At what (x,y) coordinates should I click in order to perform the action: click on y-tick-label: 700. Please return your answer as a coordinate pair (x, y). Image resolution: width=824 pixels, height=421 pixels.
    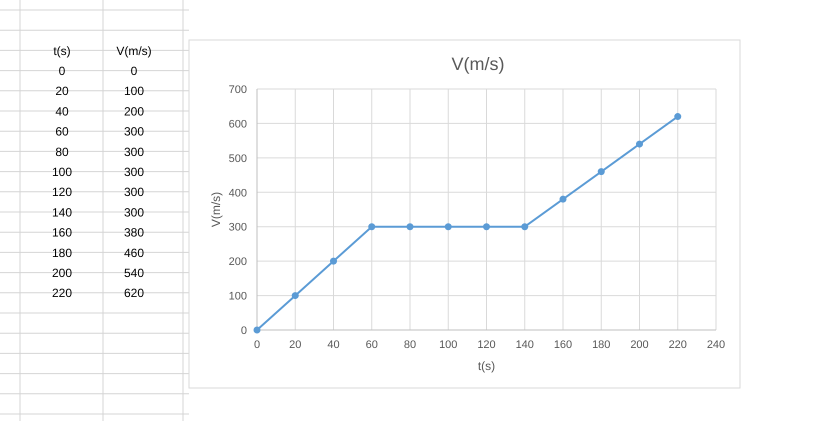
    Looking at the image, I should click on (237, 90).